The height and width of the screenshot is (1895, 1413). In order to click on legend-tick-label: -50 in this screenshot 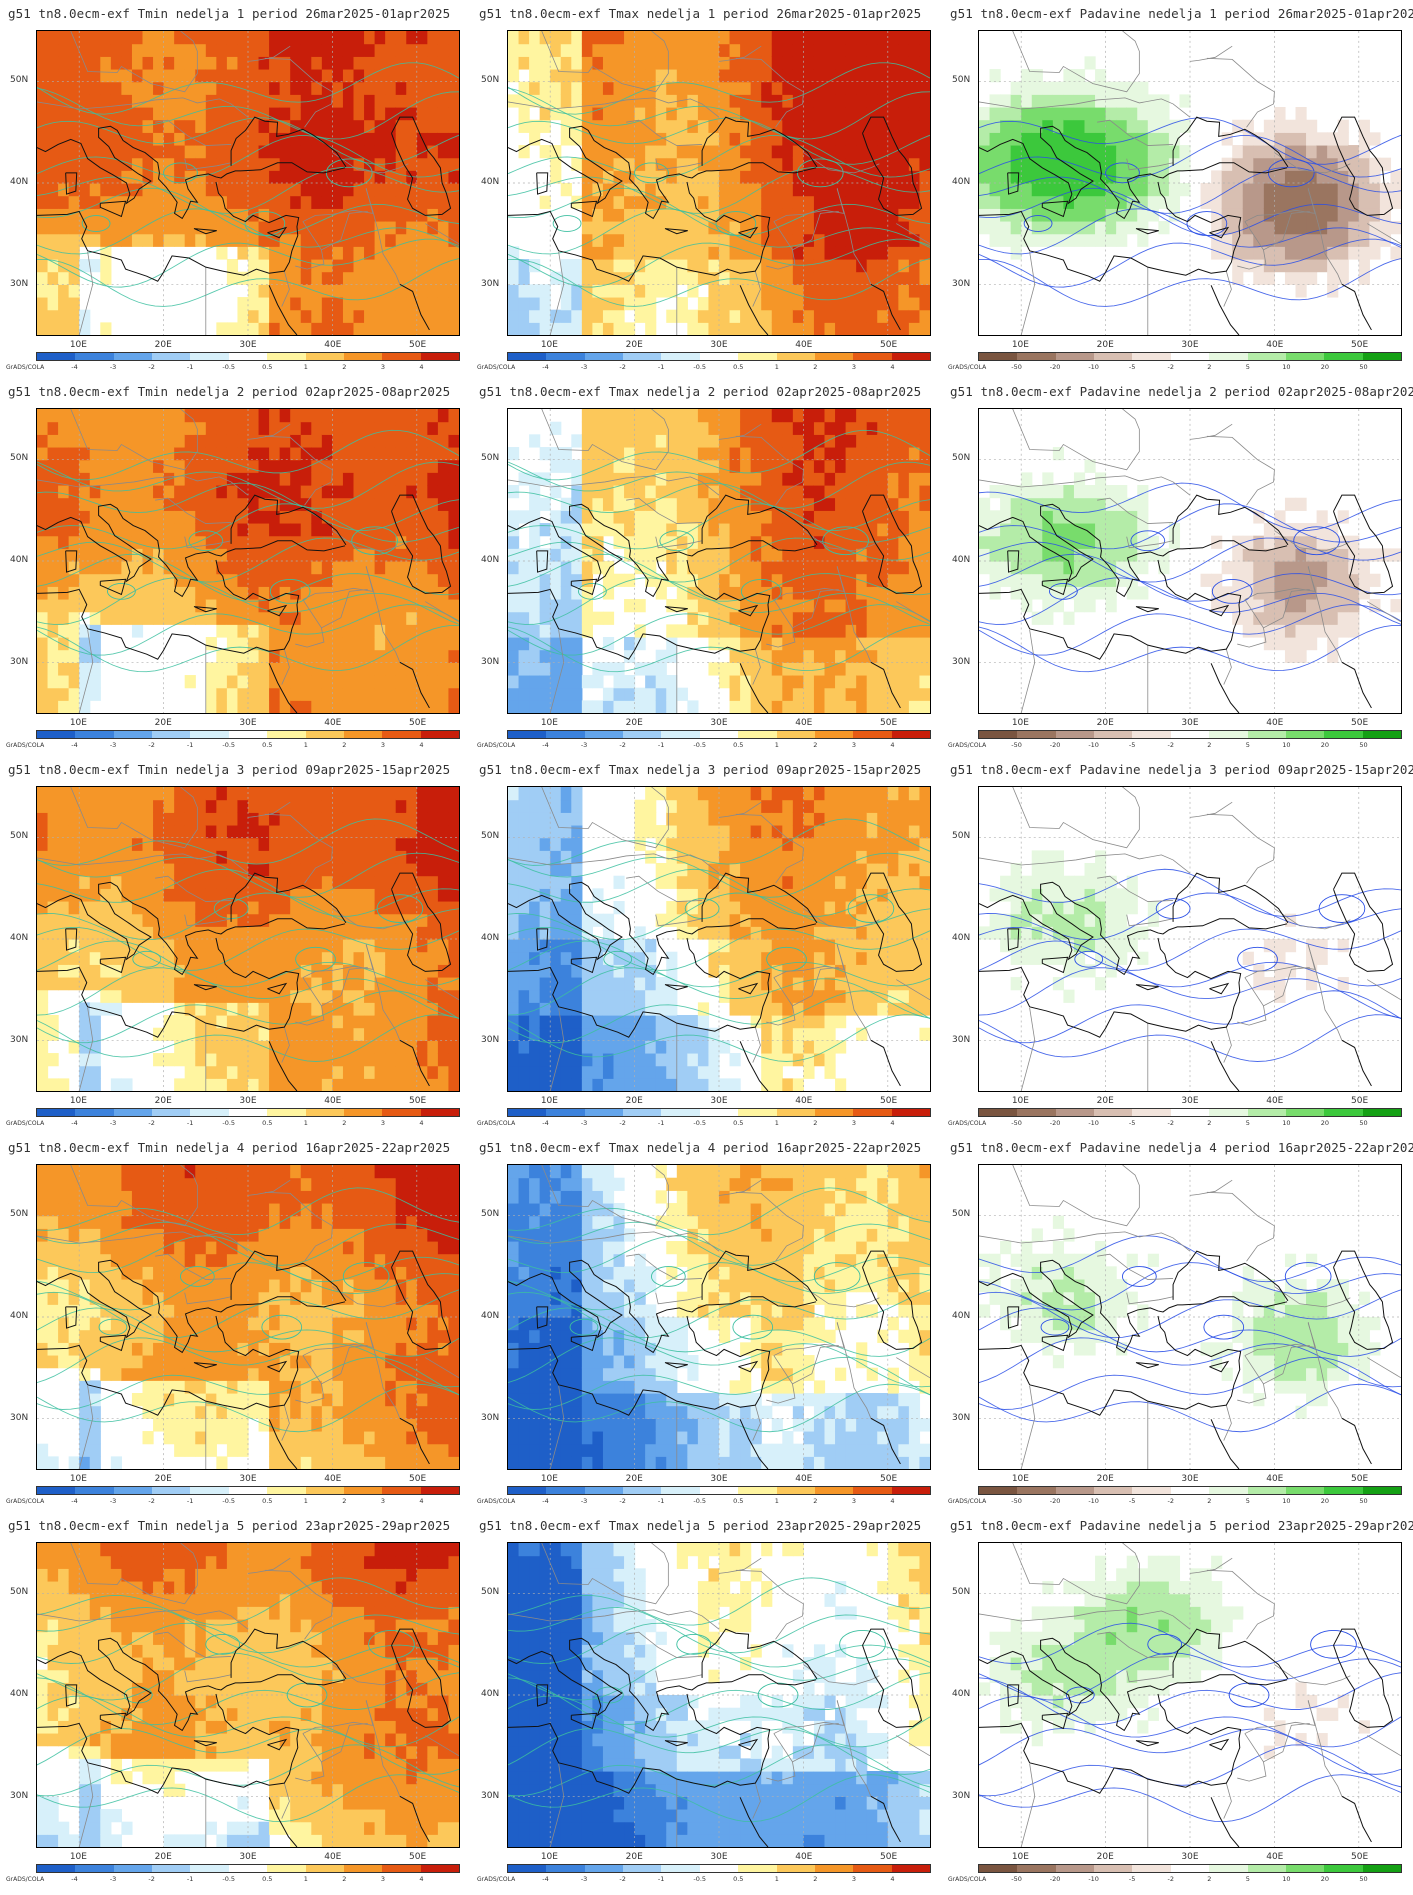, I will do `click(1016, 1879)`.